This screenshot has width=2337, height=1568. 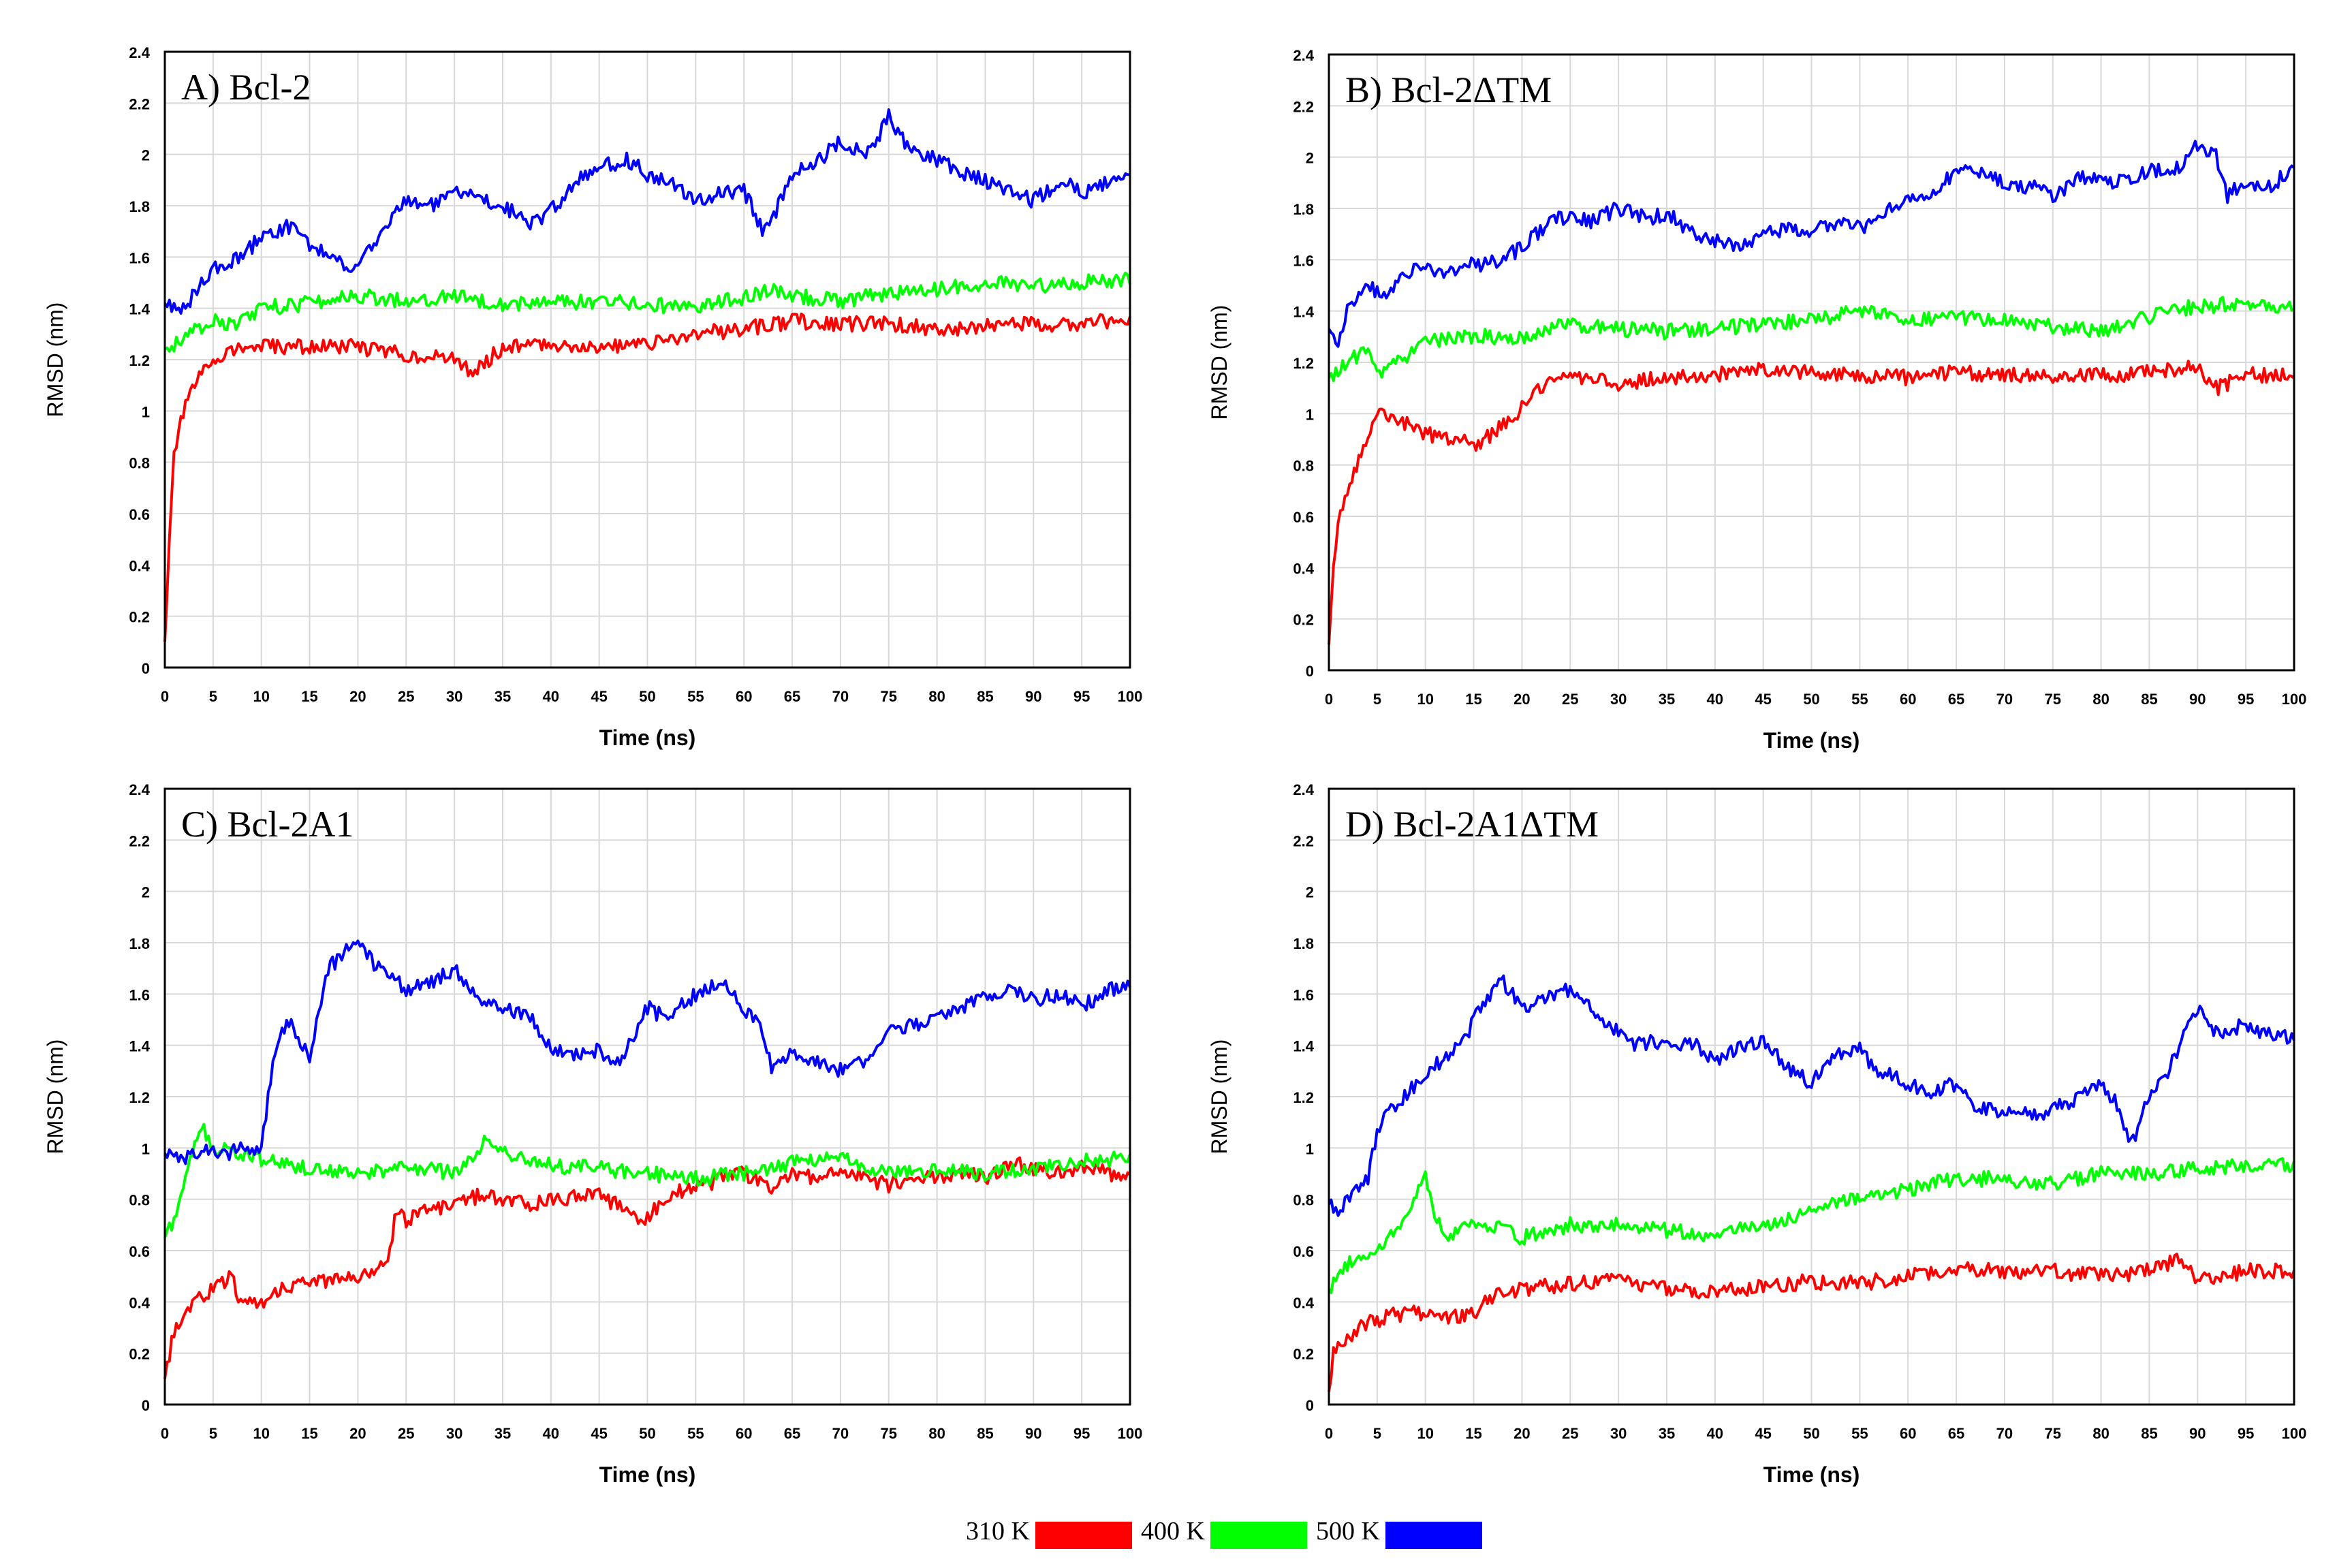 I want to click on chart-title: B) Bcl-2ΔTM, so click(x=1449, y=89).